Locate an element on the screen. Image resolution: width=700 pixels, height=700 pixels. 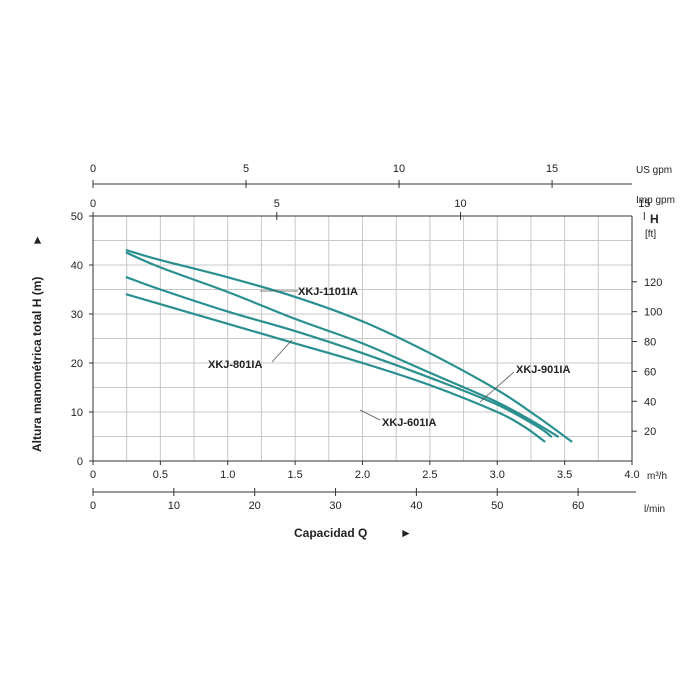
x-tick-label: 3.0 is located at coordinates (497, 475).